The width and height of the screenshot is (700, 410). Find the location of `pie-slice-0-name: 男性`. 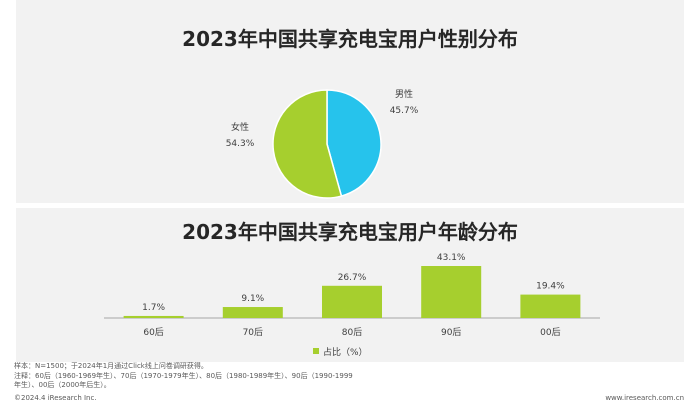

pie-slice-0-name: 男性 is located at coordinates (404, 94).